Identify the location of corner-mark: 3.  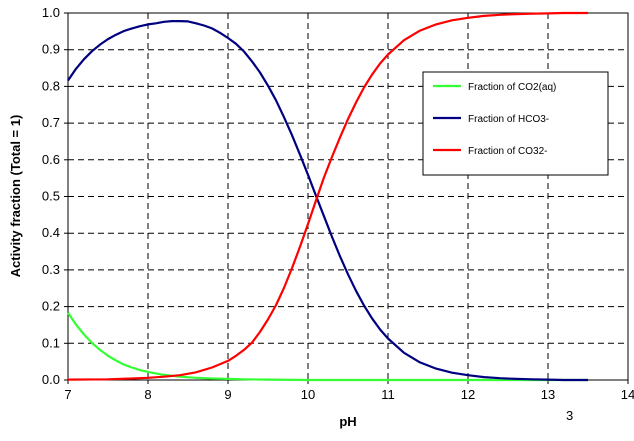
(569, 415).